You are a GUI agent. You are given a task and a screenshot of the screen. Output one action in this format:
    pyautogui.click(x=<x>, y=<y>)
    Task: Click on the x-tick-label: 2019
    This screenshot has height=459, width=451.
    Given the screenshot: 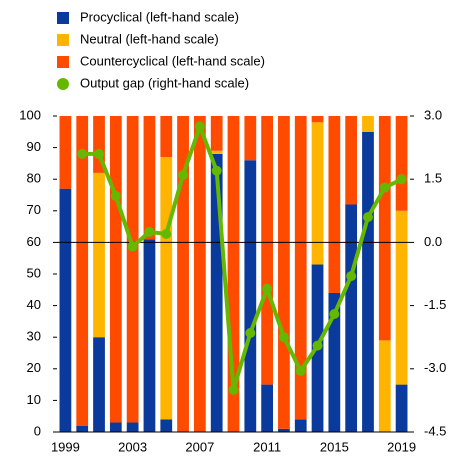 What is the action you would take?
    pyautogui.click(x=401, y=446)
    